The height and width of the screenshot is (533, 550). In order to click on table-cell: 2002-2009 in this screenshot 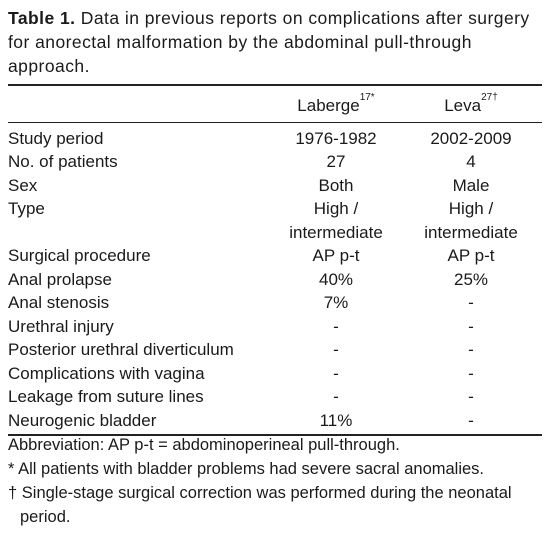, I will do `click(471, 138)`.